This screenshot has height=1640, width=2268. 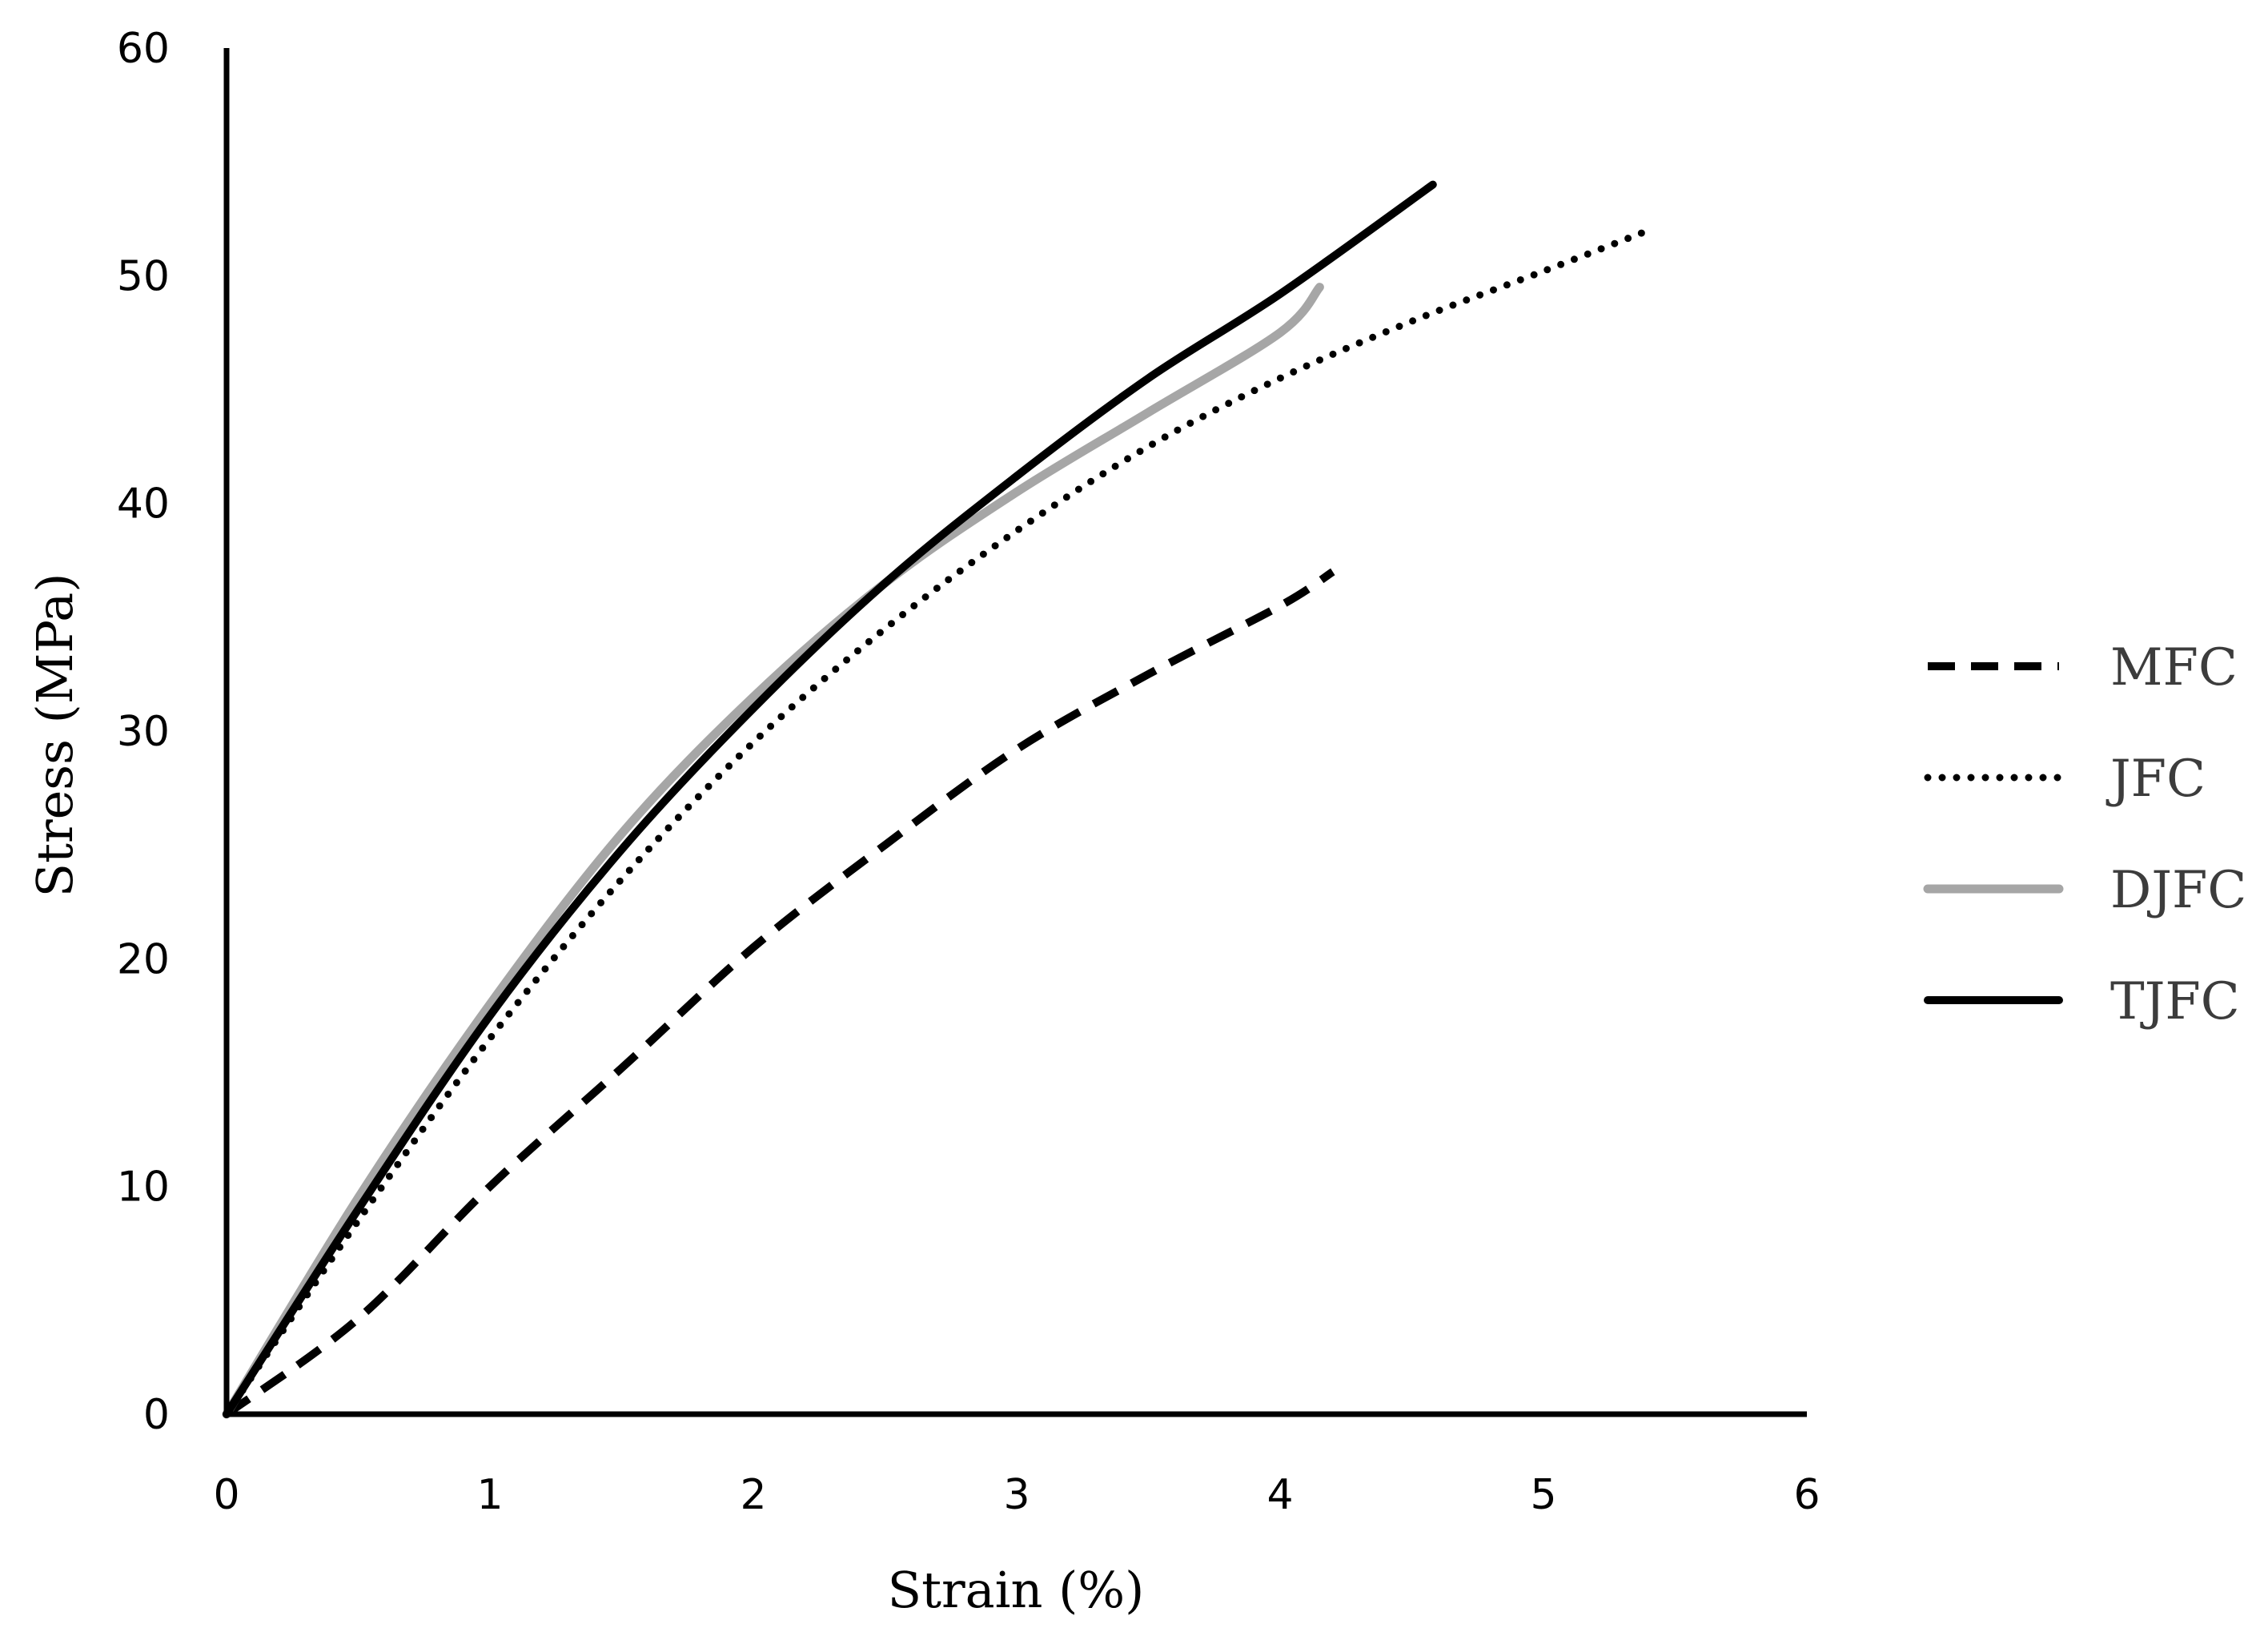 I want to click on y-tick-labels: 0 10 20 30 40 50 60, so click(x=143, y=732).